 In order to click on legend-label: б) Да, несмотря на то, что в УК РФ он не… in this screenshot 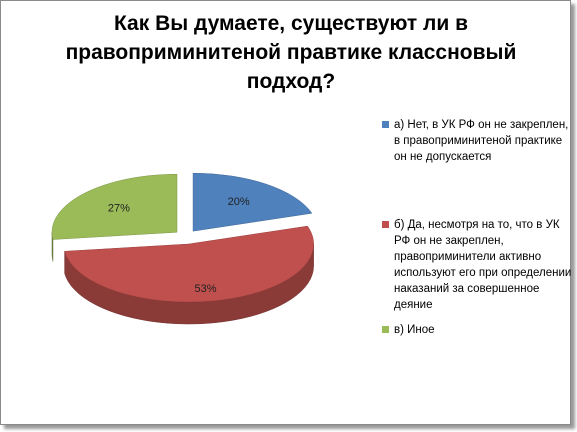, I will do `click(483, 265)`.